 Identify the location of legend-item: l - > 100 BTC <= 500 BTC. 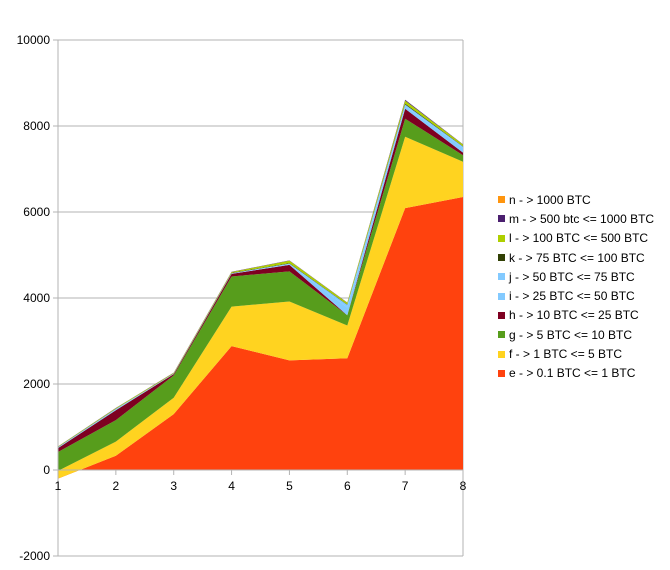
(584, 238).